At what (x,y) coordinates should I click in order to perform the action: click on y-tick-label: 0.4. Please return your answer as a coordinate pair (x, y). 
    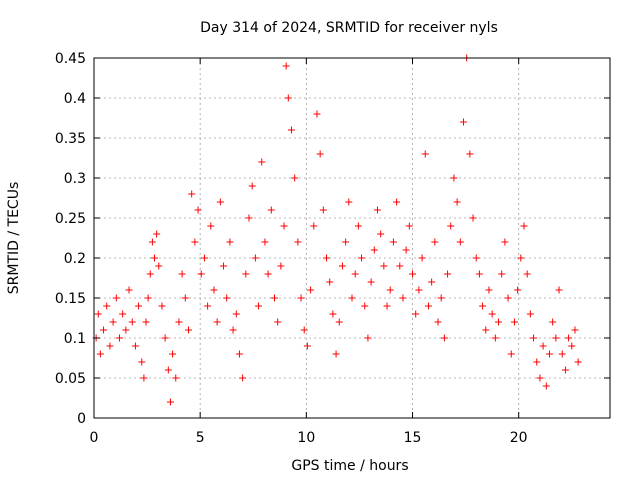
    Looking at the image, I should click on (75, 99).